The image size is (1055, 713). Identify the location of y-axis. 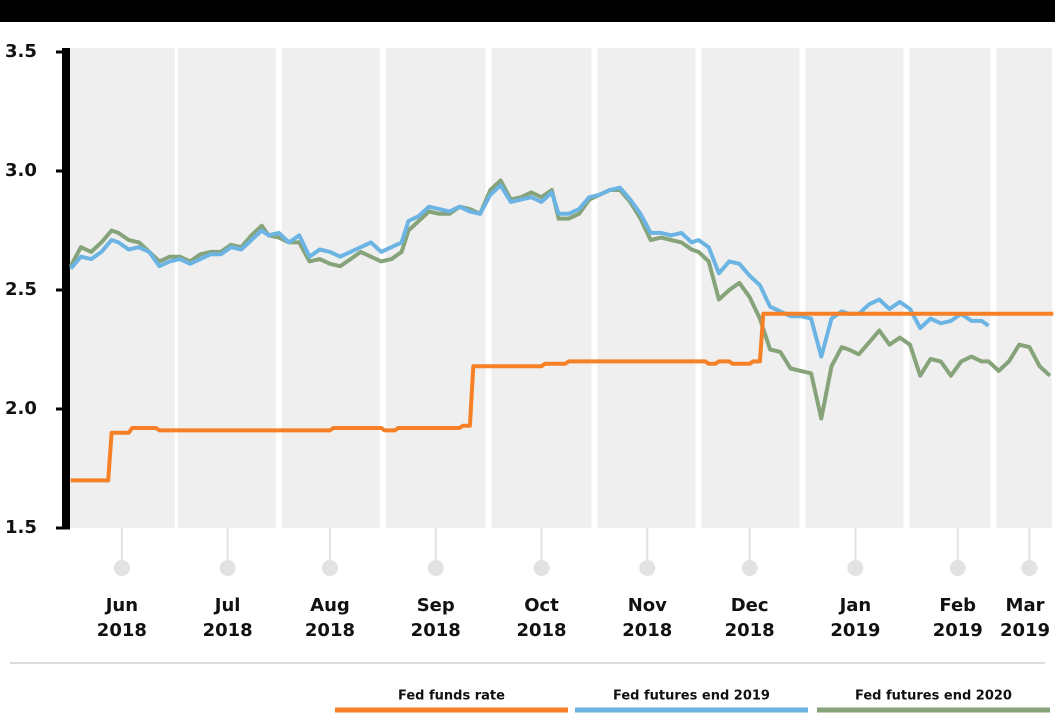
(66, 288).